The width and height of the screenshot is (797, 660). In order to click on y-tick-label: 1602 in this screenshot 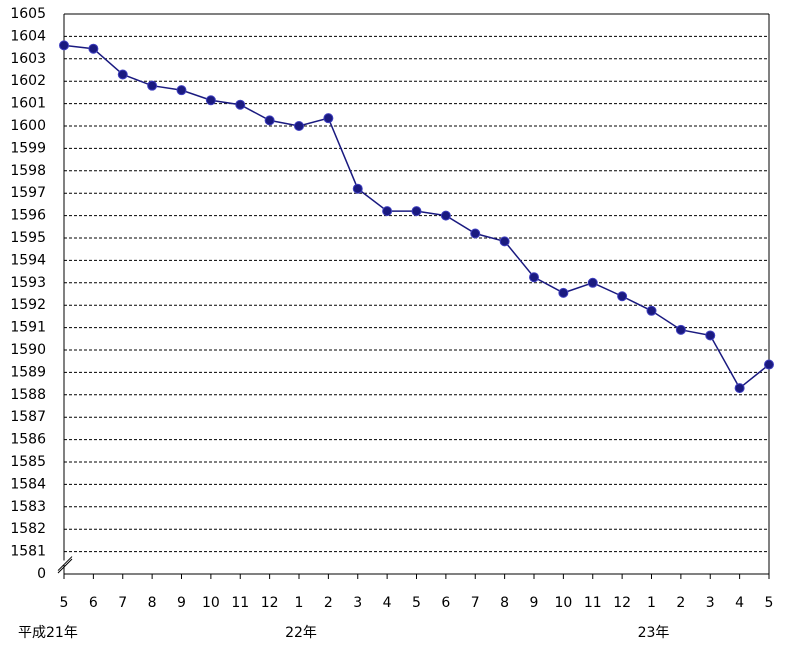, I will do `click(28, 81)`.